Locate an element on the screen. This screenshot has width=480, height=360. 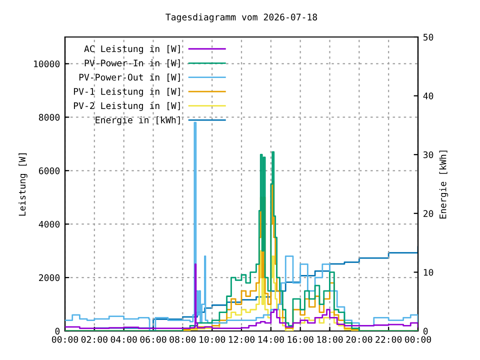
x-tick-label: 10:00 is located at coordinates (213, 339).